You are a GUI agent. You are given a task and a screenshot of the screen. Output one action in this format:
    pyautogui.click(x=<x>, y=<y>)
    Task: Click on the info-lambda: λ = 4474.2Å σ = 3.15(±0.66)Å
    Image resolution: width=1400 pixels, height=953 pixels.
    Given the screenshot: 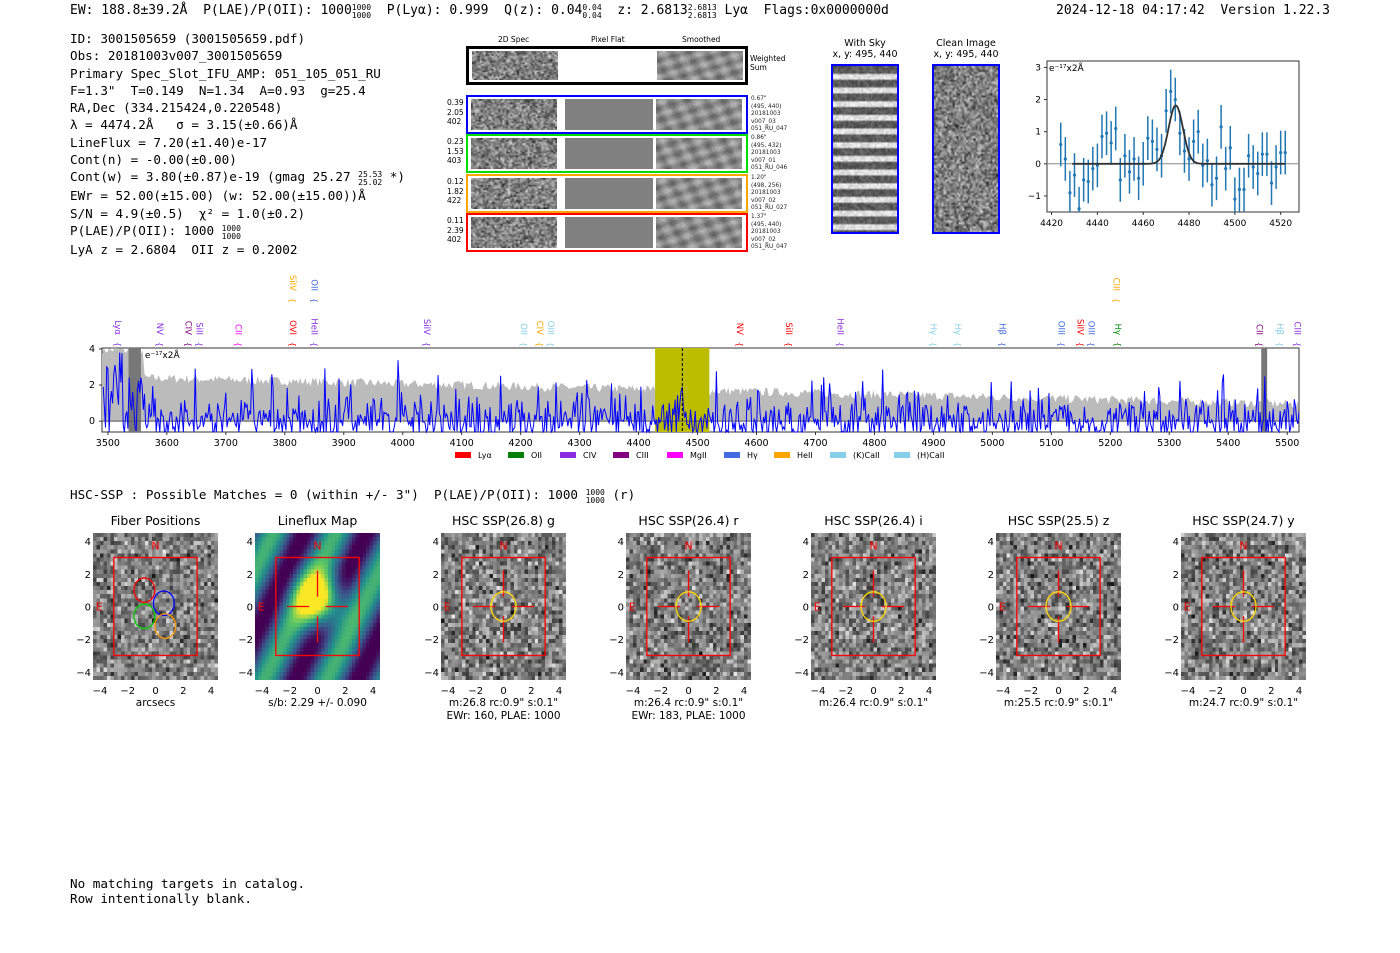 What is the action you would take?
    pyautogui.click(x=184, y=125)
    